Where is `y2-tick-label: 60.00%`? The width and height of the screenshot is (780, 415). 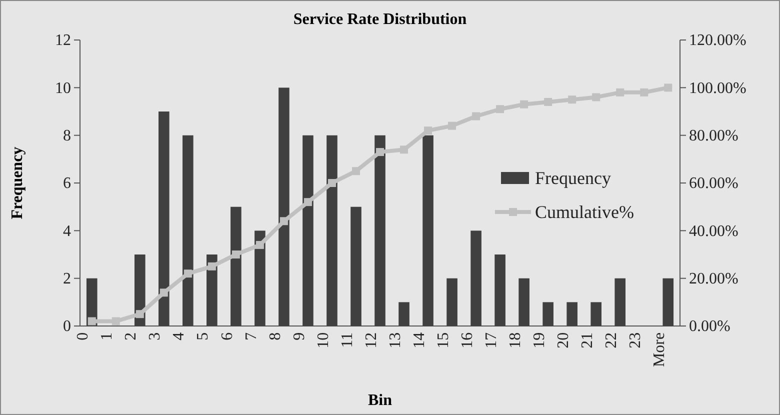
y2-tick-label: 60.00% is located at coordinates (713, 183).